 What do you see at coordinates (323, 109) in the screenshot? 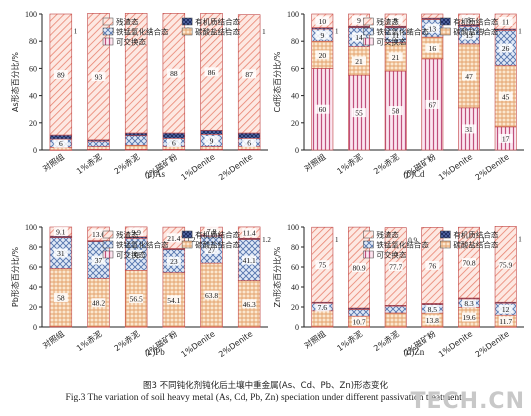
I see `data-label: 60` at bounding box center [323, 109].